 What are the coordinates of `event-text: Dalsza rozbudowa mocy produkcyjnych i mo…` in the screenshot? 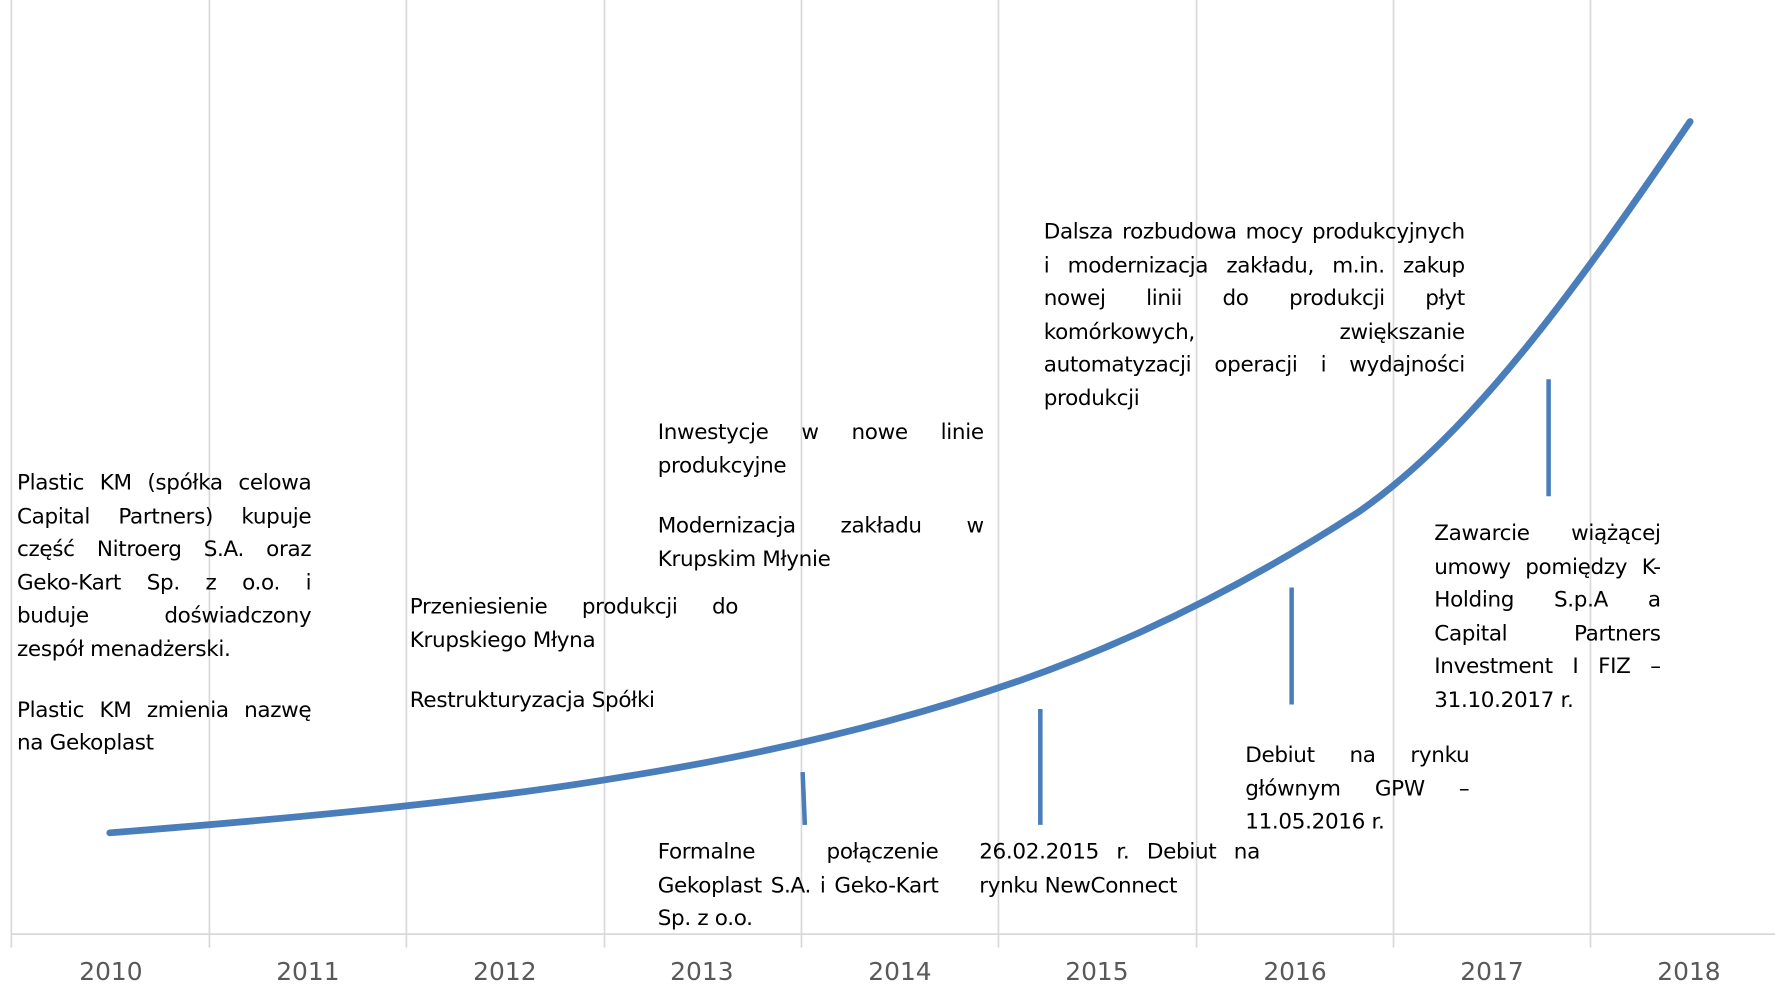 It's located at (1254, 329).